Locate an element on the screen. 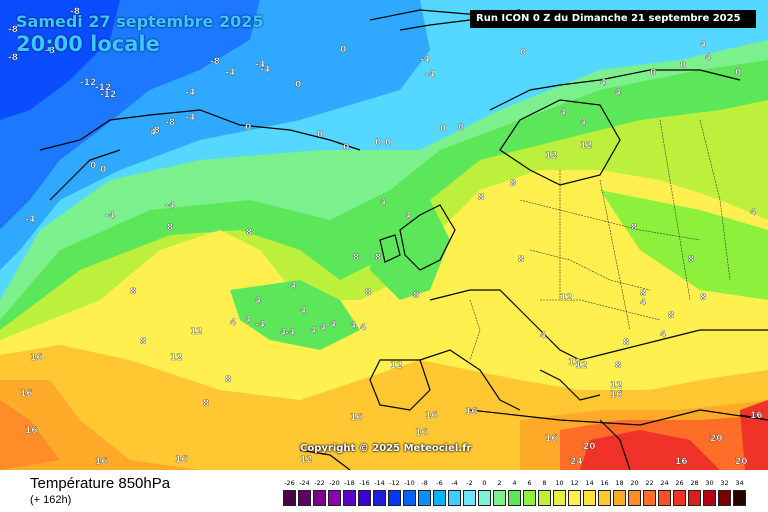 The height and width of the screenshot is (512, 768). copyright-notice: Copyright © 2025 Meteociel.fr is located at coordinates (386, 448).